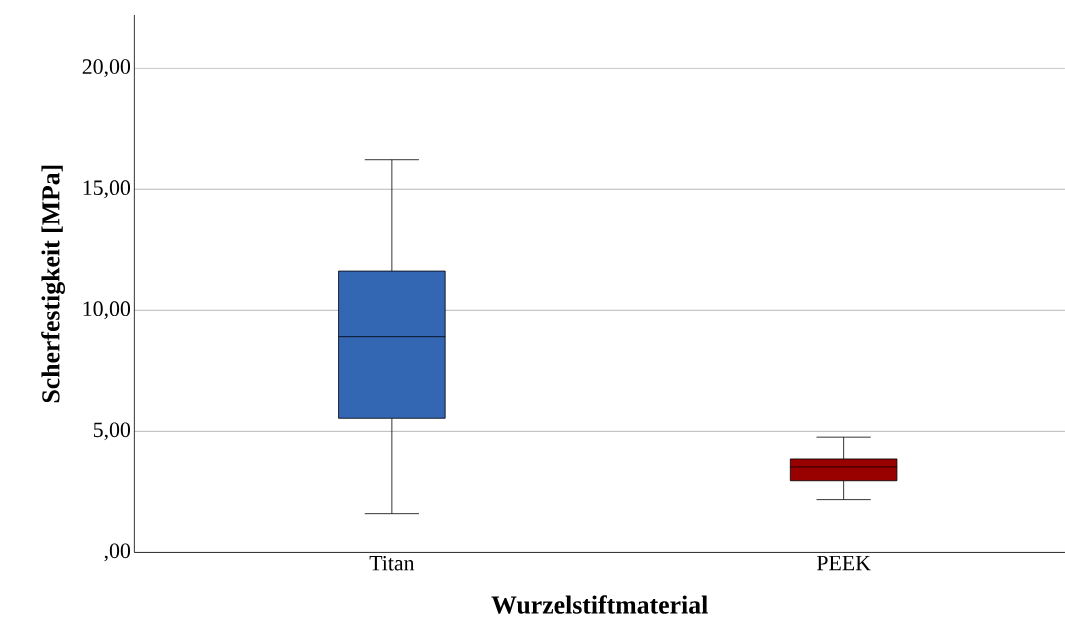 The height and width of the screenshot is (635, 1065). What do you see at coordinates (392, 563) in the screenshot?
I see `x-tick-label: Titan` at bounding box center [392, 563].